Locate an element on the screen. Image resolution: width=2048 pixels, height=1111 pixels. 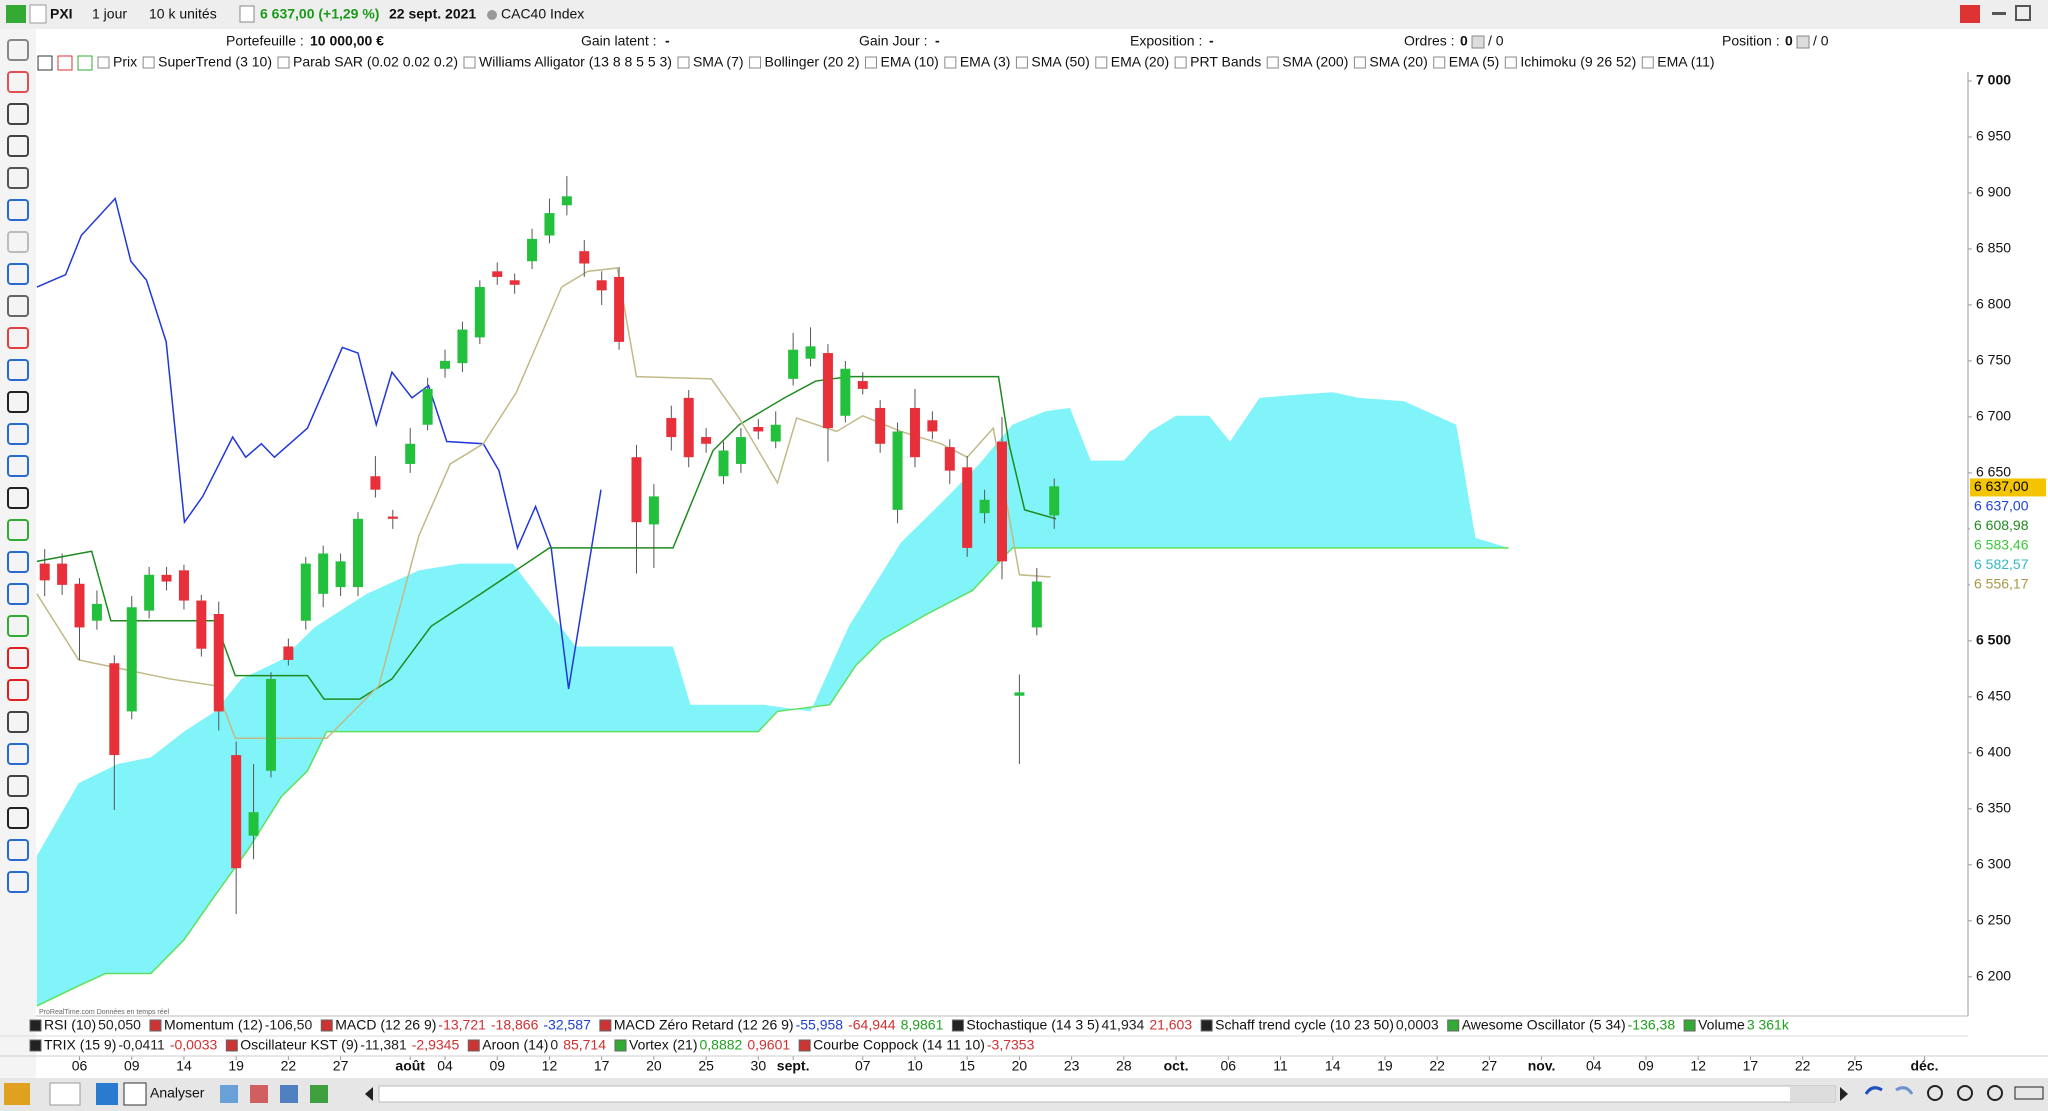
symbol: PXI is located at coordinates (61, 14).